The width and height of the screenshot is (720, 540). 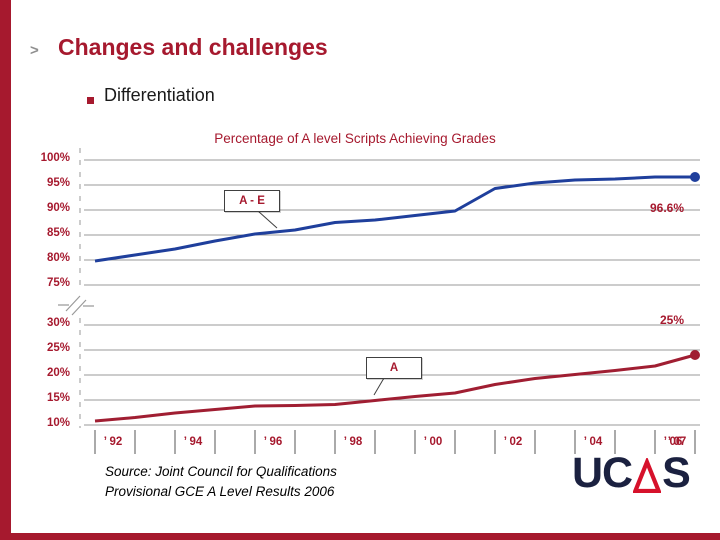 I want to click on logo-text-uc: UC, so click(x=602, y=473).